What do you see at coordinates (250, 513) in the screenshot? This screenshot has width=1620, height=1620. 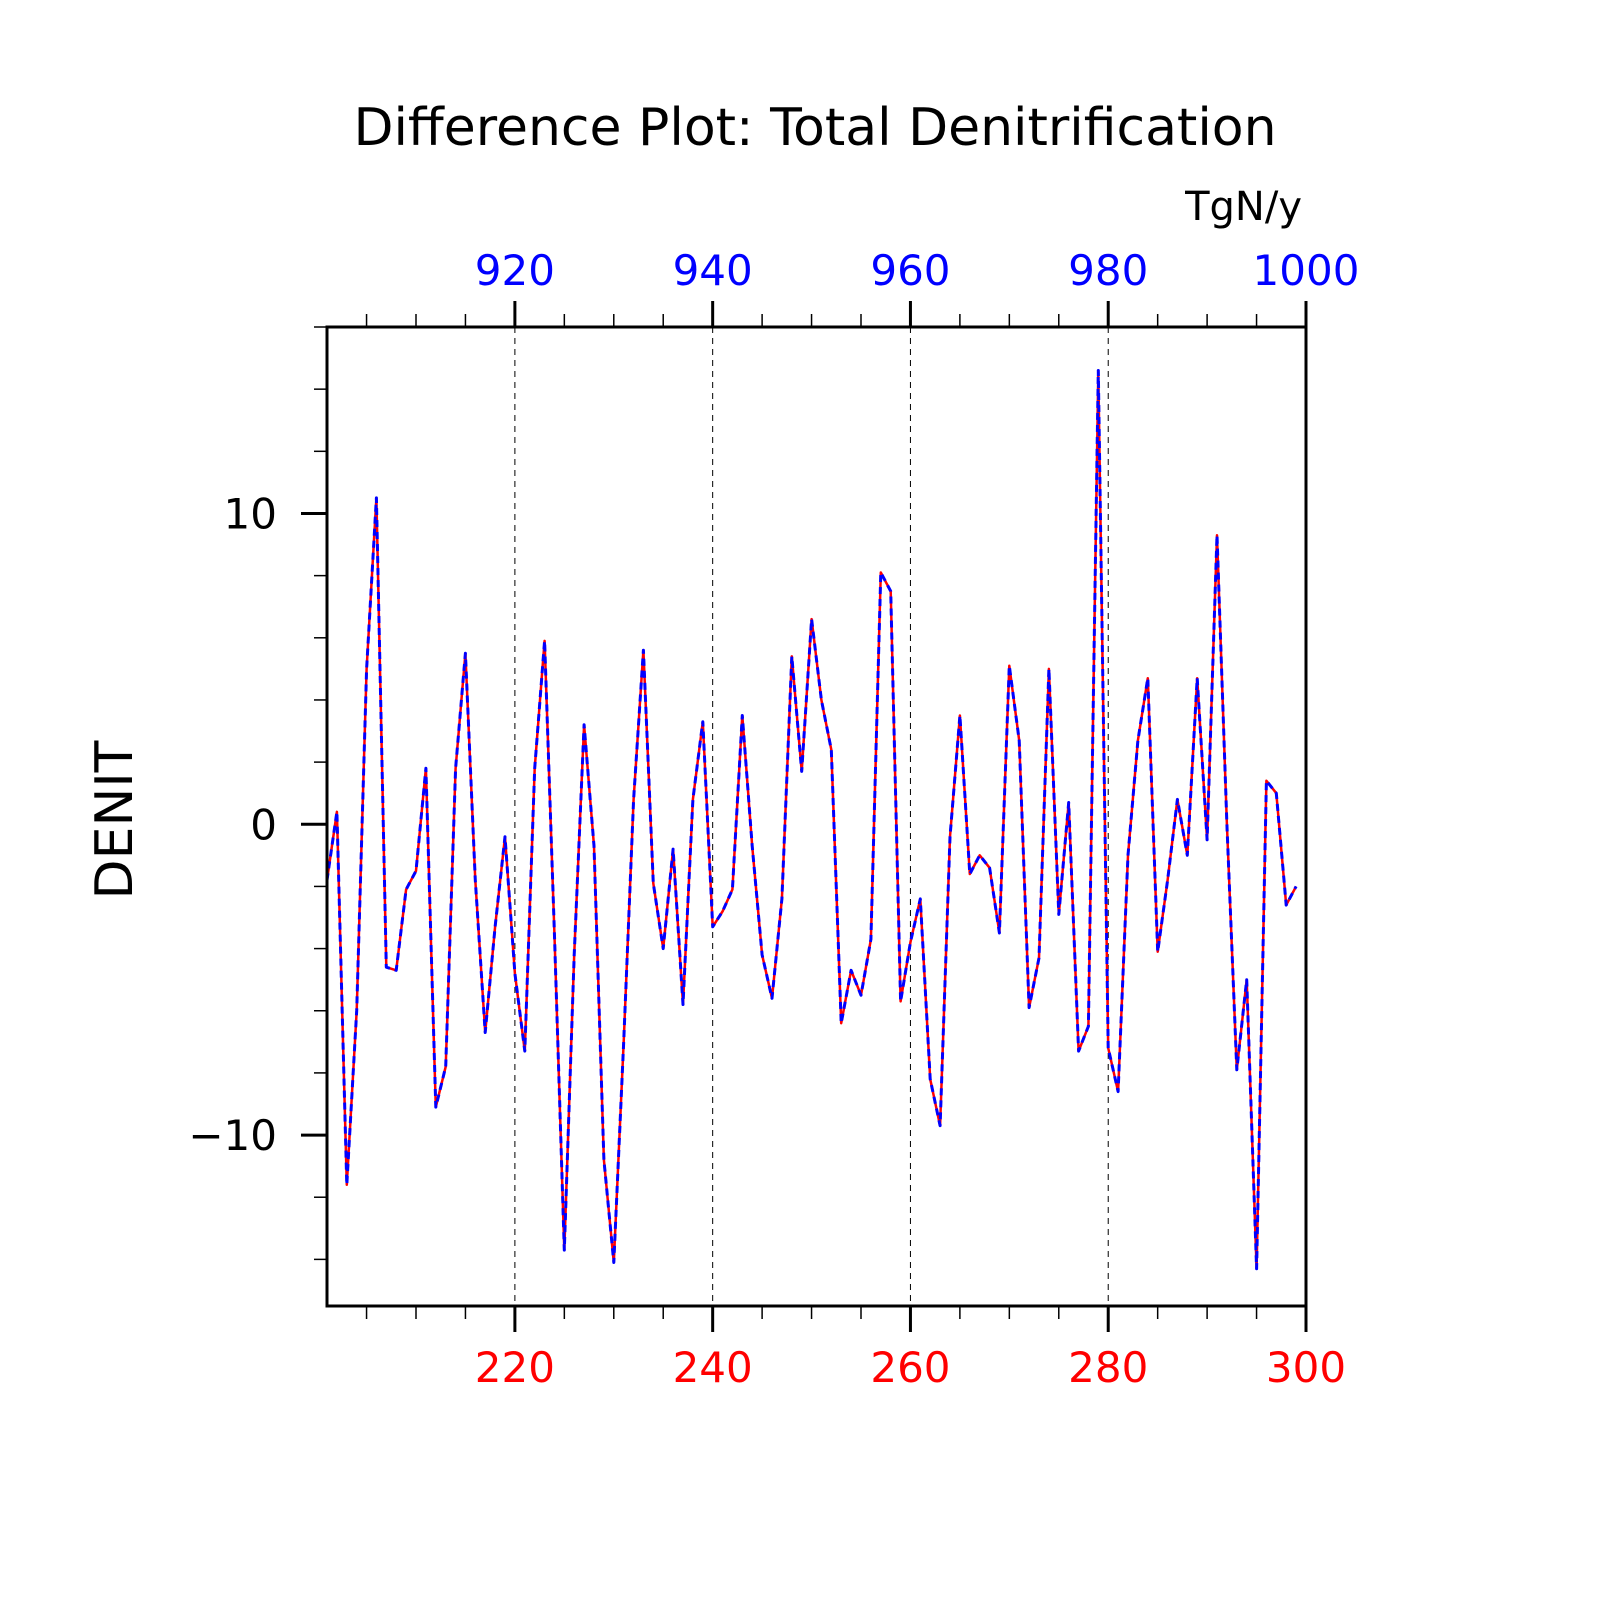 I see `y-tick-label-0: 10` at bounding box center [250, 513].